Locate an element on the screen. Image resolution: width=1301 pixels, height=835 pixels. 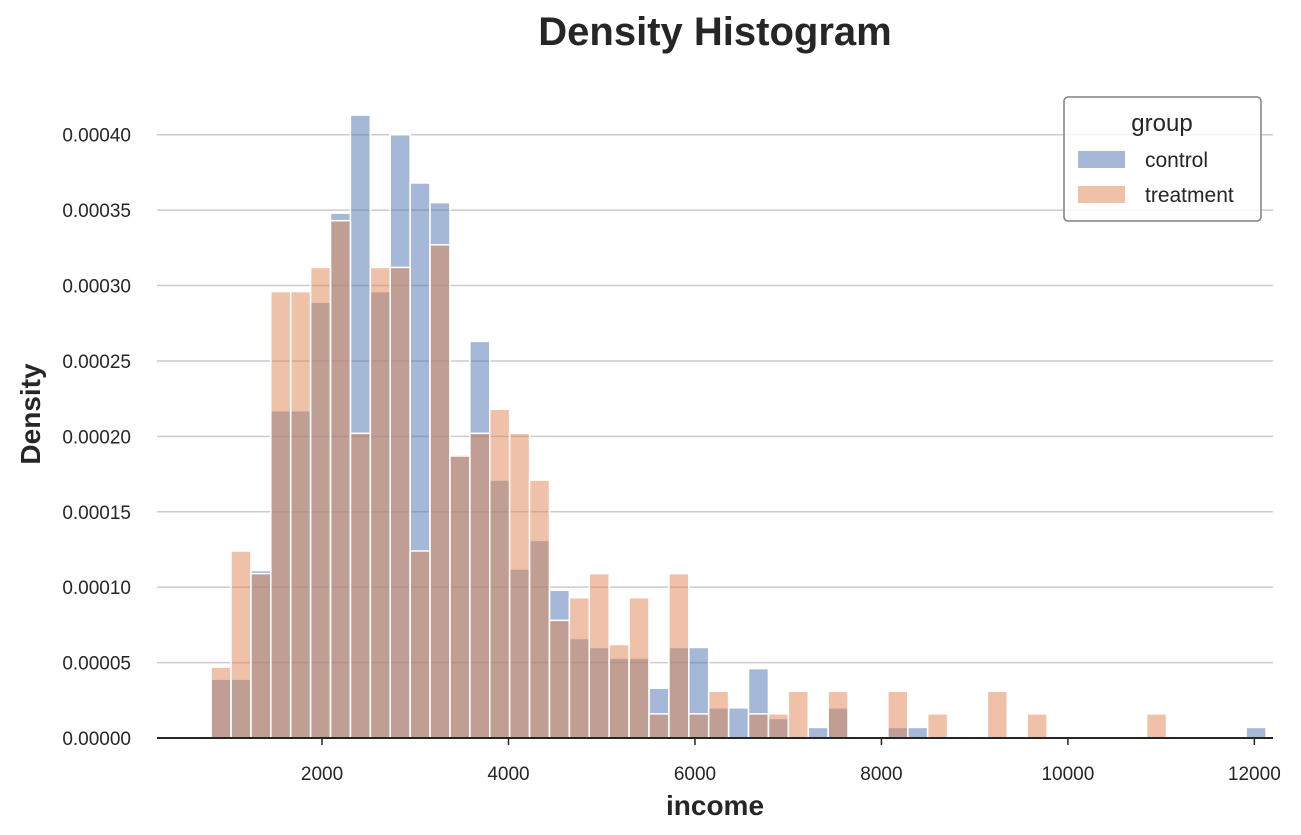
legend-label-control: control is located at coordinates (1176, 160).